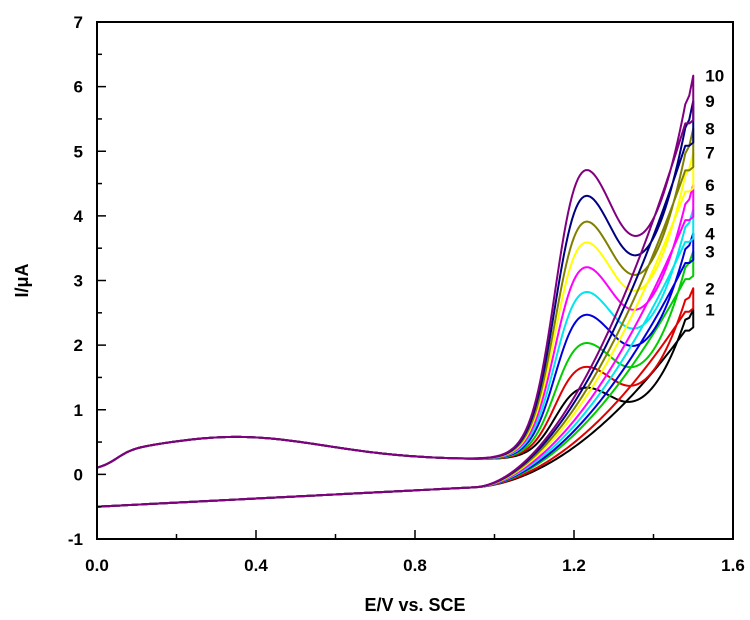  What do you see at coordinates (78, 345) in the screenshot?
I see `y-tick-label: 2` at bounding box center [78, 345].